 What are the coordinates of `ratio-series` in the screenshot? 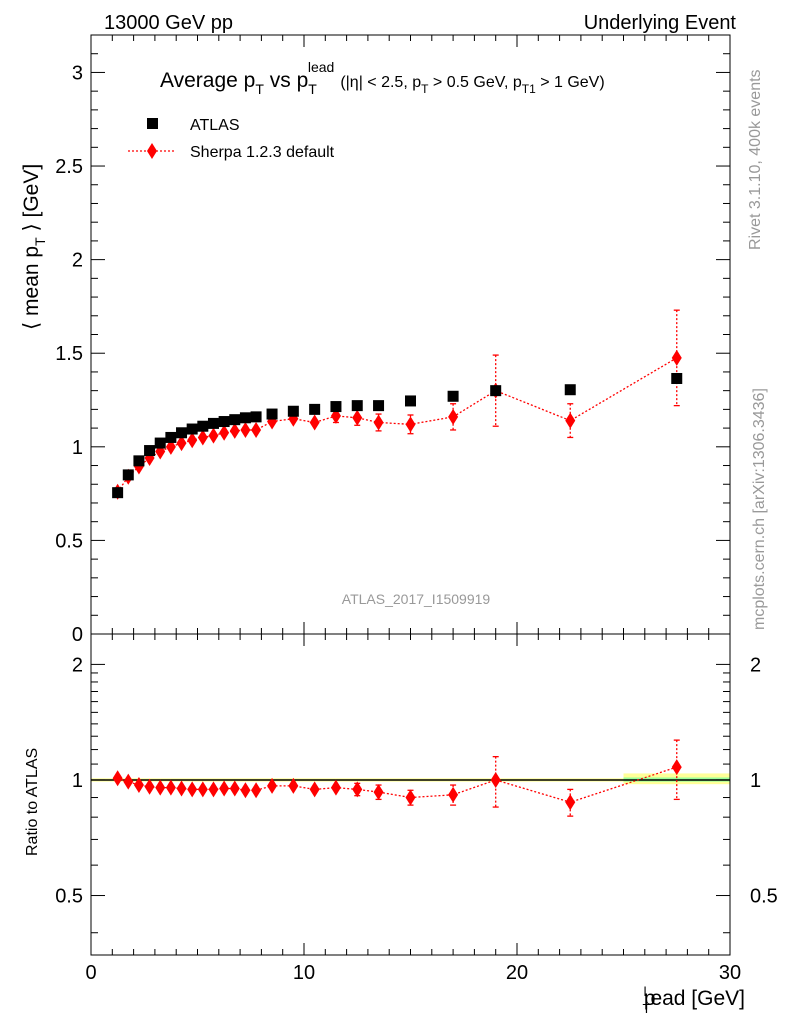 It's located at (397, 778).